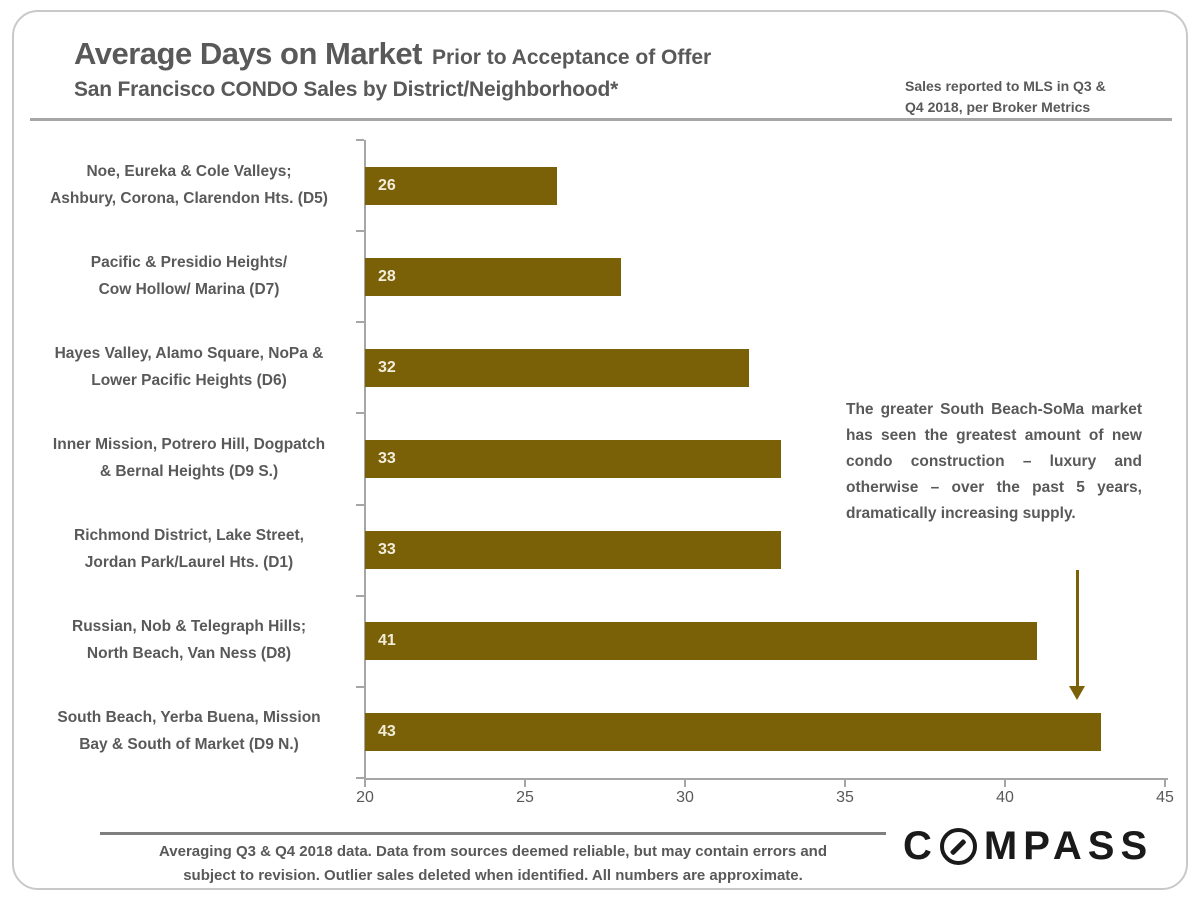 The width and height of the screenshot is (1200, 900). I want to click on bar: 32, so click(557, 367).